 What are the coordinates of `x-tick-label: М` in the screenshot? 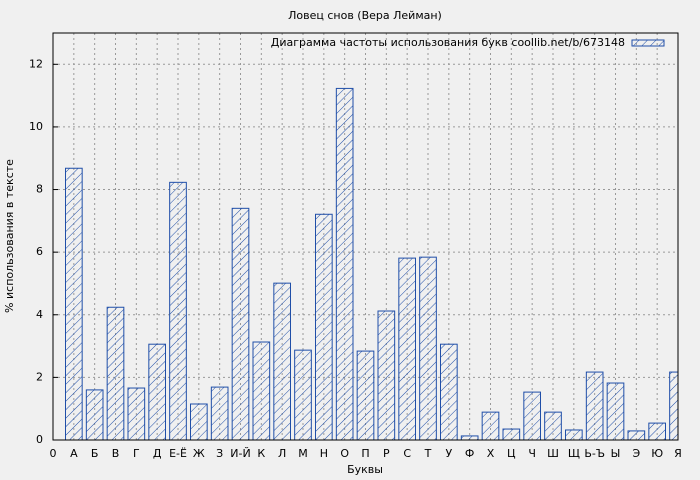 It's located at (303, 453).